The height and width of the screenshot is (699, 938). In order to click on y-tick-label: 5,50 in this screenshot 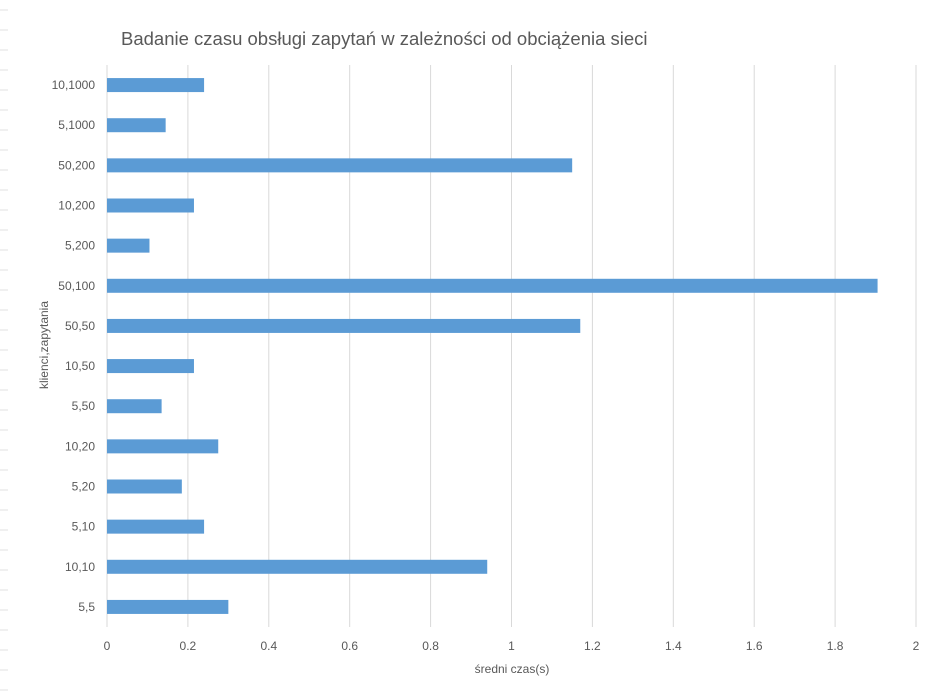, I will do `click(84, 406)`.